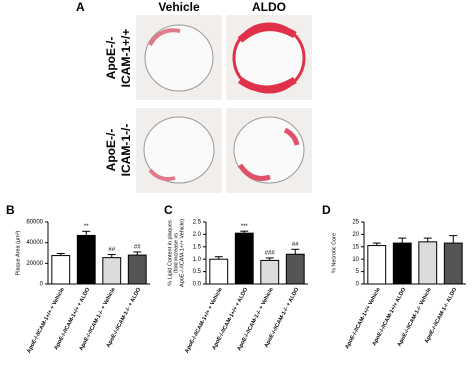 This screenshot has height=367, width=474. What do you see at coordinates (245, 227) in the screenshot?
I see `significance: ***` at bounding box center [245, 227].